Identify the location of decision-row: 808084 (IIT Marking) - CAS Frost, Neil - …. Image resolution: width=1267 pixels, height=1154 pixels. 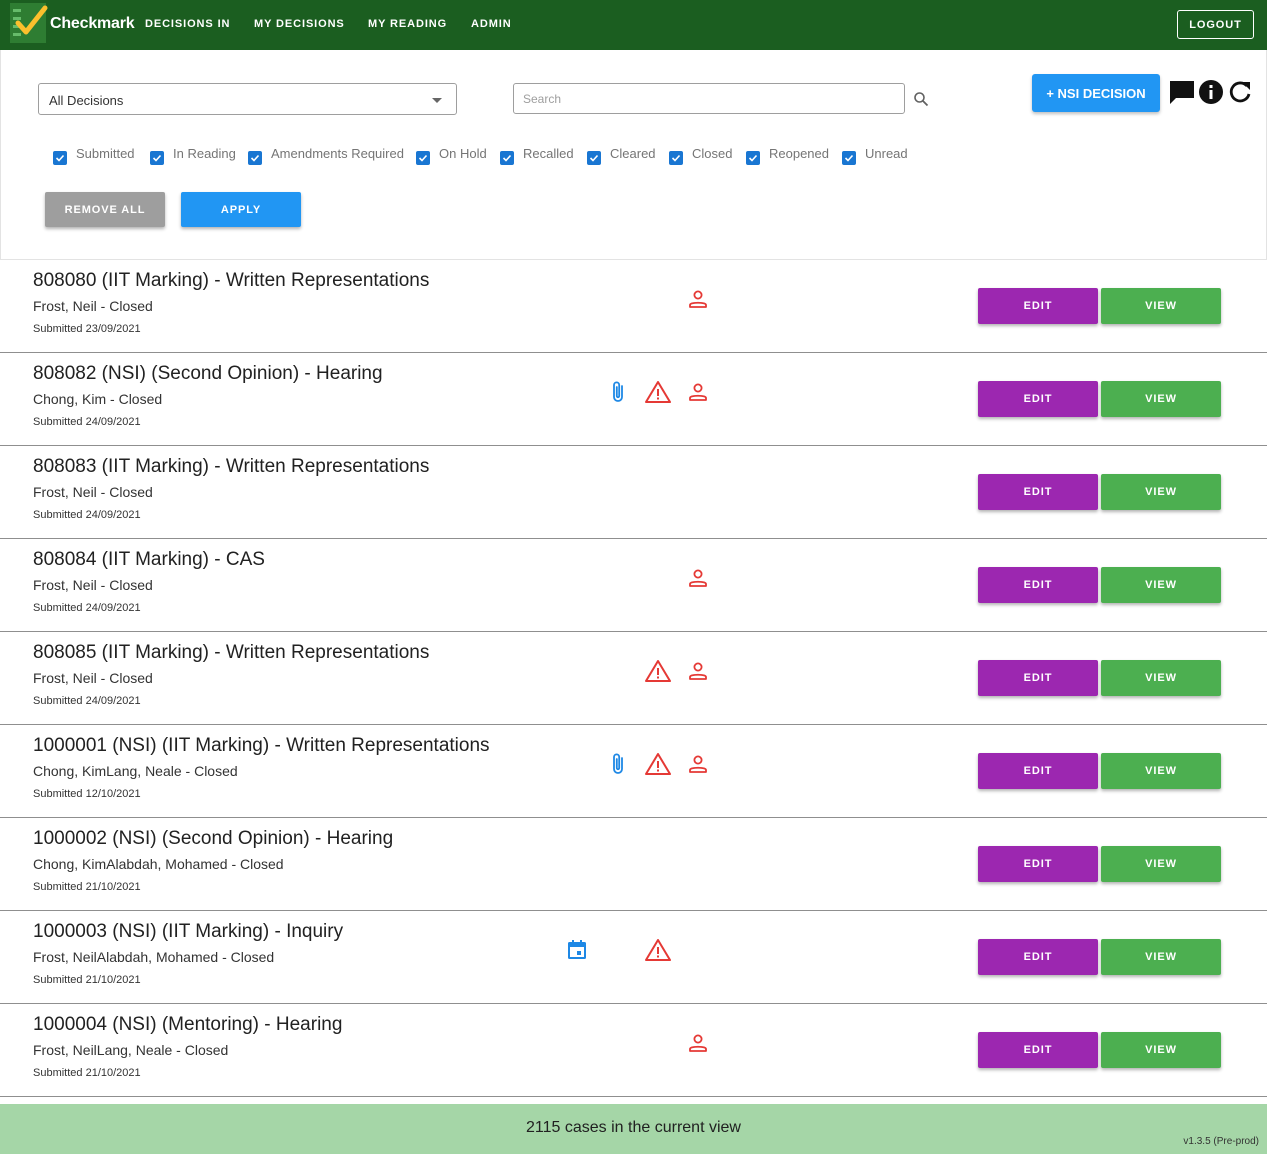
(633, 585).